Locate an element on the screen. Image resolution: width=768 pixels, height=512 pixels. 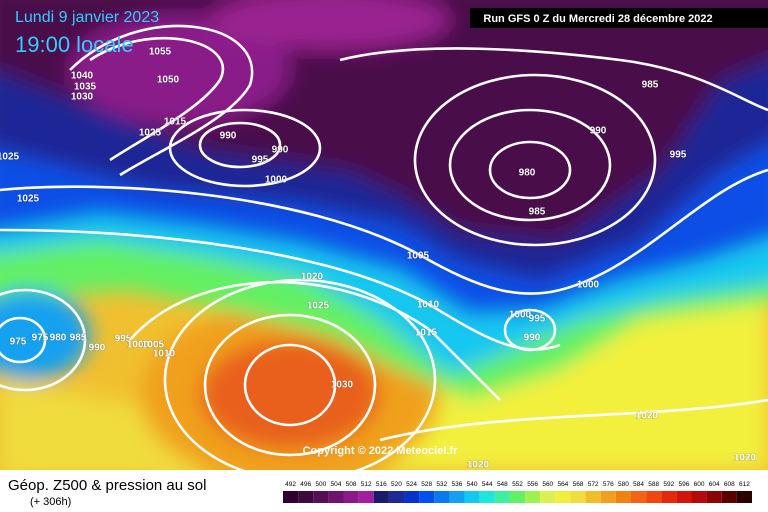
copyright: Copyright © 2022 Meteociel.fr is located at coordinates (381, 451).